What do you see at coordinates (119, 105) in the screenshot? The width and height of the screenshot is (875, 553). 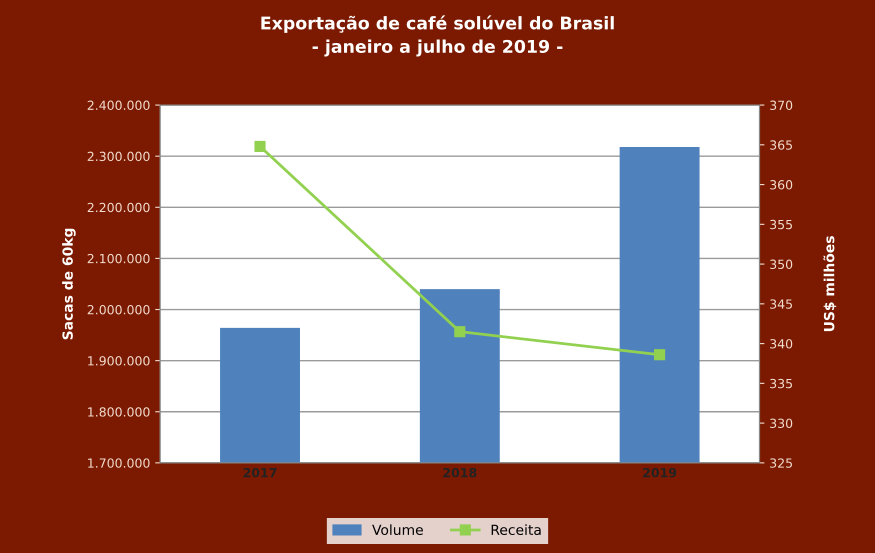 I see `y-tick-label: 2.400.000` at bounding box center [119, 105].